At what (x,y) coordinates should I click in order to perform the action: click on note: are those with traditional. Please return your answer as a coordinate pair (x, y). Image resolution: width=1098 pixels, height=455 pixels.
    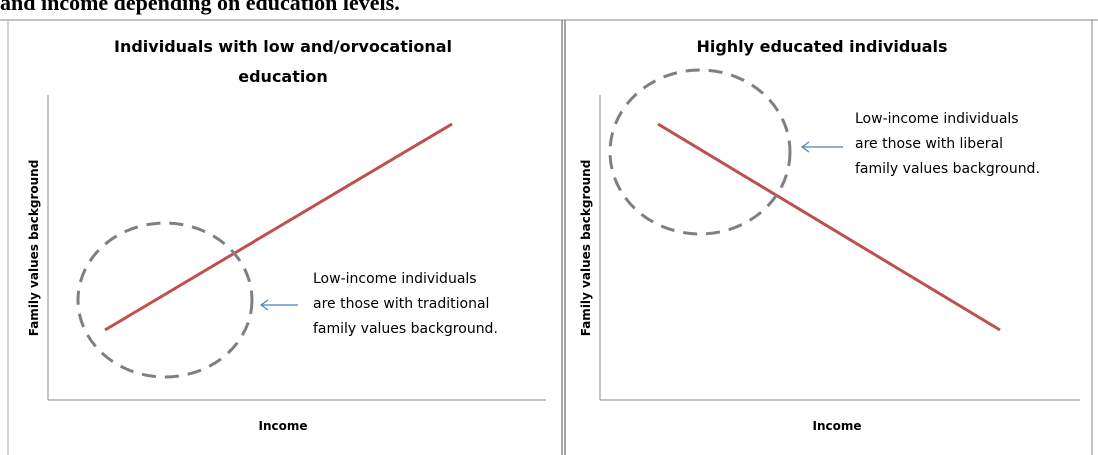
    Looking at the image, I should click on (401, 304).